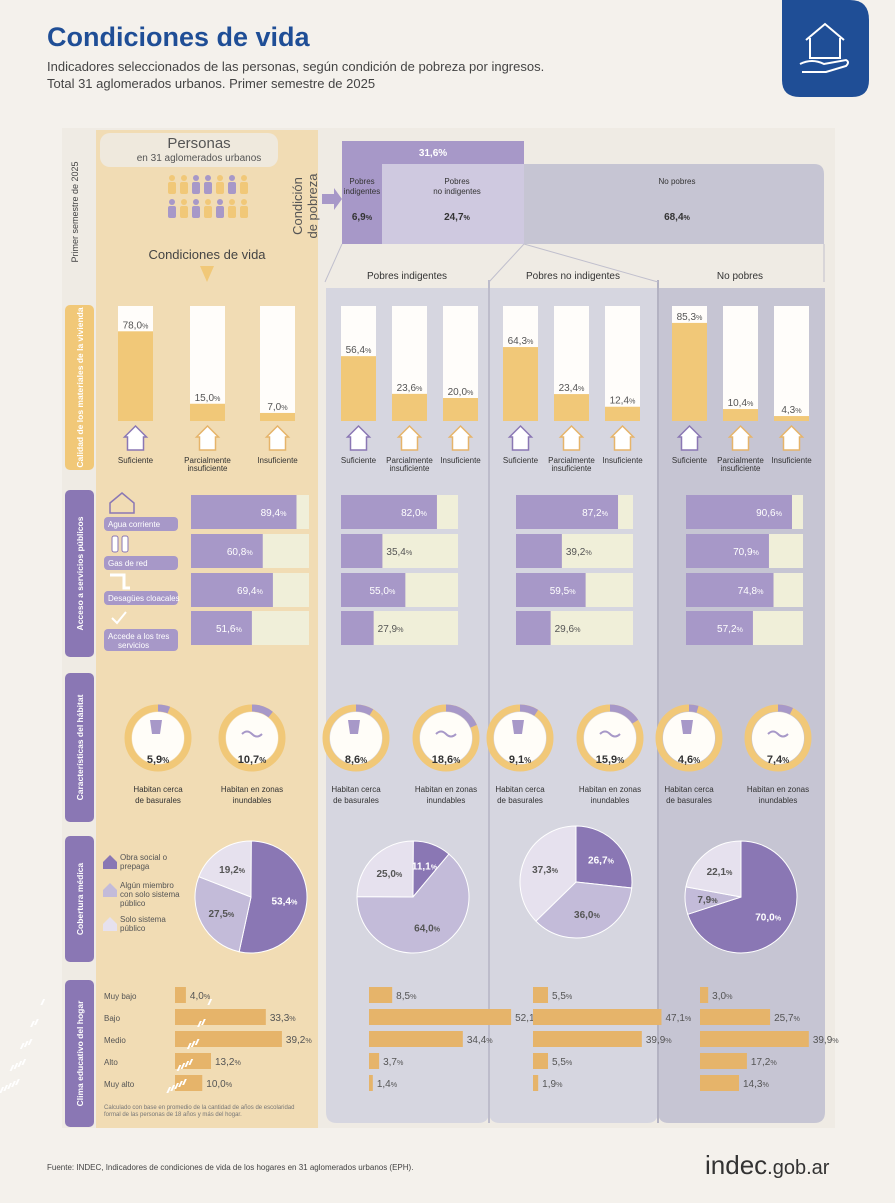 The width and height of the screenshot is (895, 1203). I want to click on pipe-icon, so click(120, 581).